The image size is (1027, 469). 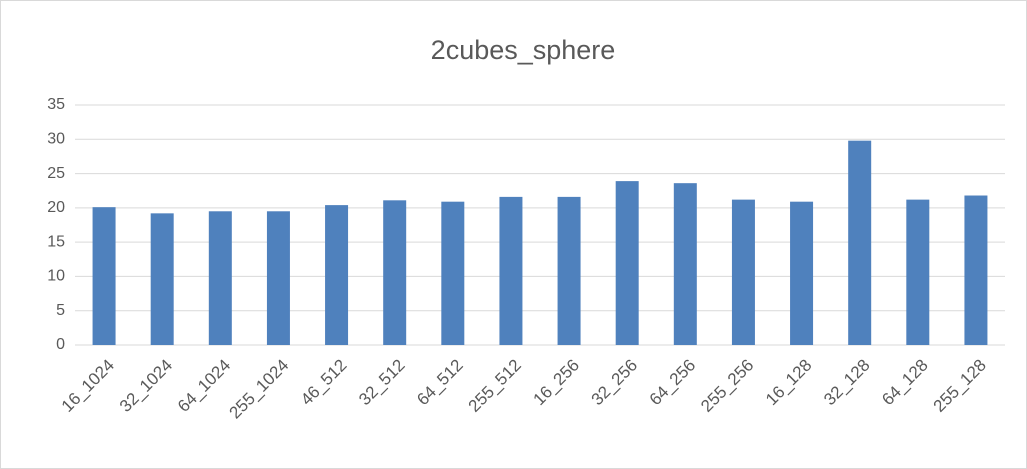 What do you see at coordinates (60, 310) in the screenshot?
I see `y-tick-label: 5` at bounding box center [60, 310].